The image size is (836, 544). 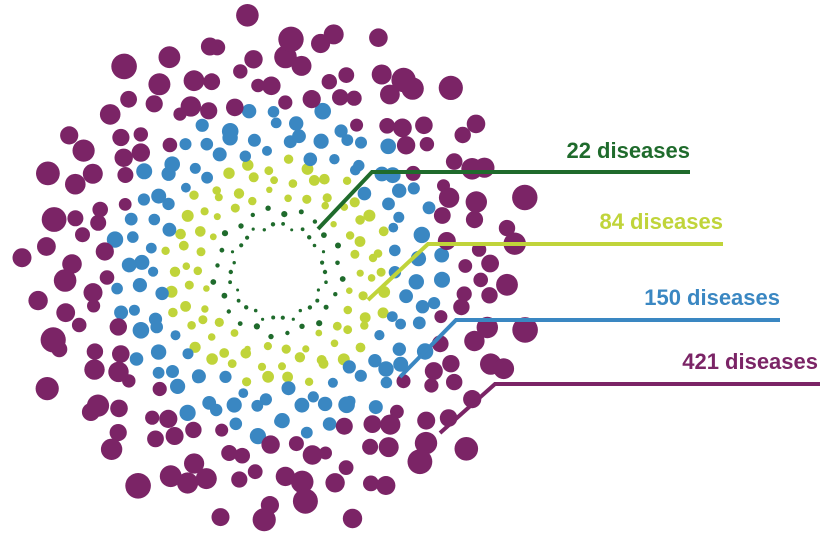 What do you see at coordinates (661, 221) in the screenshot?
I see `label-ring-2: 84 diseases` at bounding box center [661, 221].